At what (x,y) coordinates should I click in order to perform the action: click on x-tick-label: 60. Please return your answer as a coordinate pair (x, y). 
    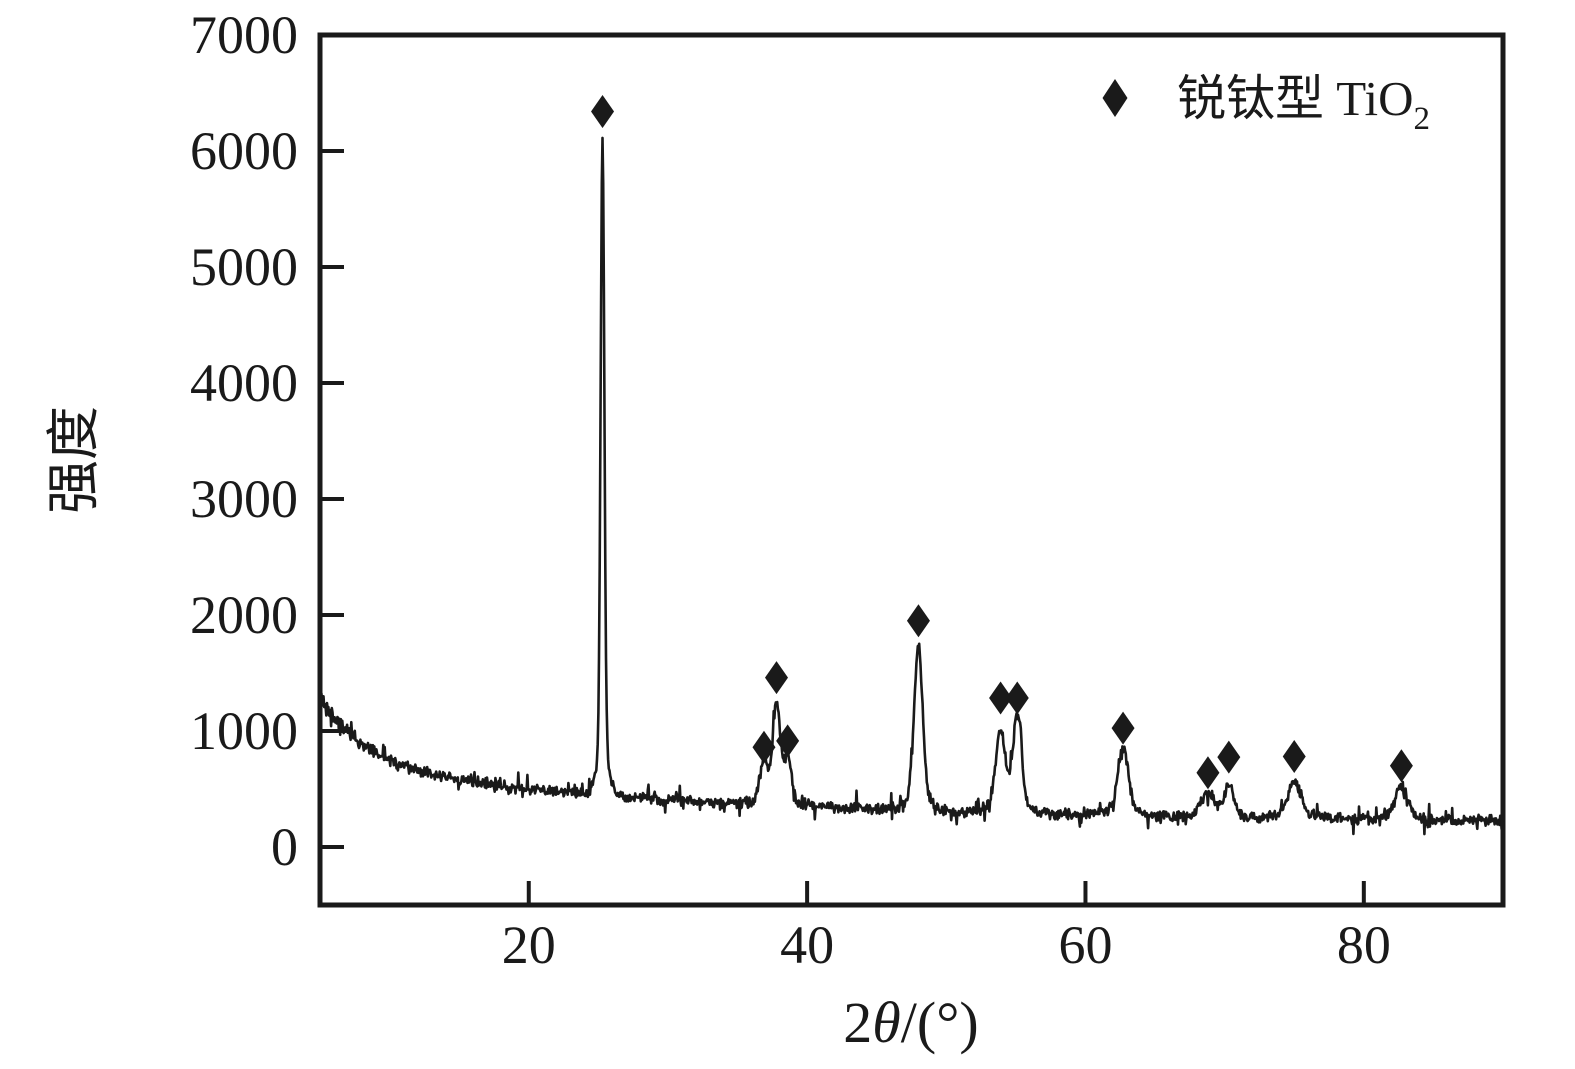
    Looking at the image, I should click on (1085, 945).